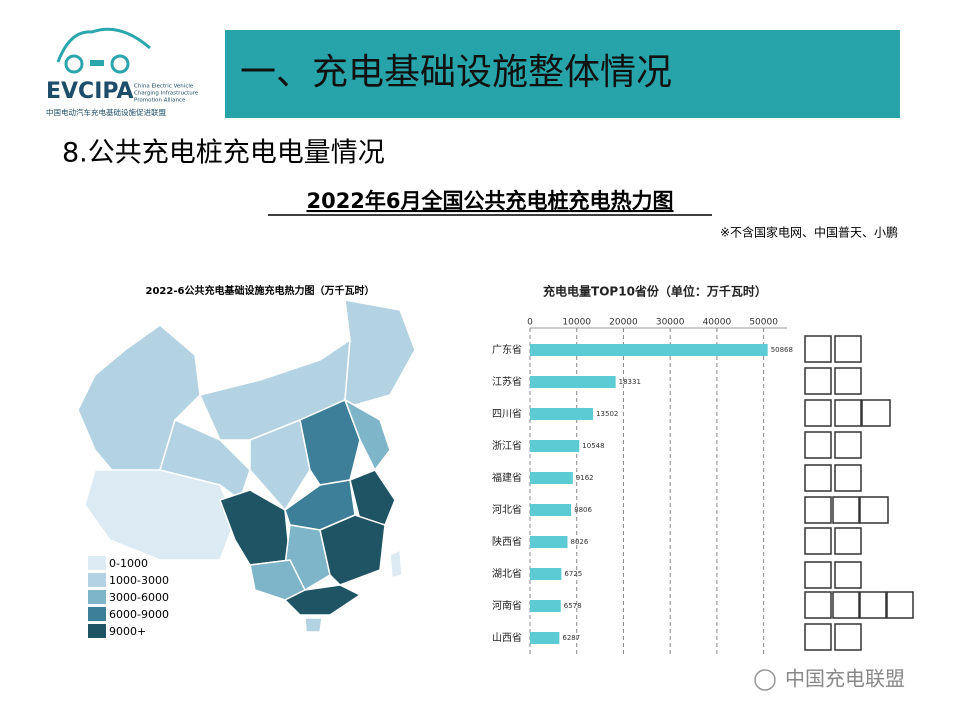 The image size is (960, 724). I want to click on logo-plug, so click(97, 63).